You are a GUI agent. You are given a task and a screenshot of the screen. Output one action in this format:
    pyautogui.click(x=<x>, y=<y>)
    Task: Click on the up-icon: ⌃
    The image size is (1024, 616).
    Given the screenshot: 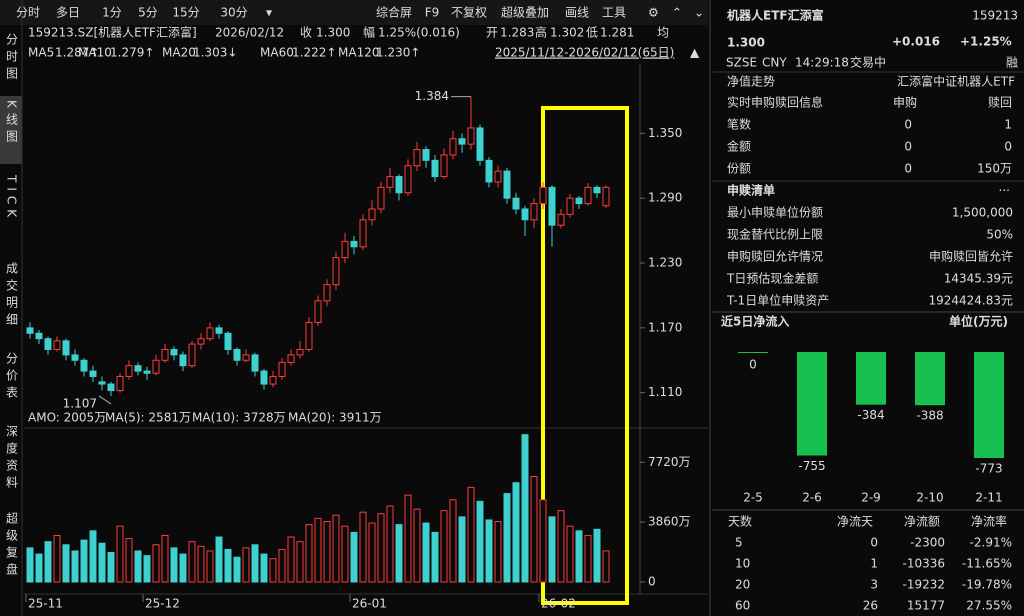 What is the action you would take?
    pyautogui.click(x=677, y=13)
    